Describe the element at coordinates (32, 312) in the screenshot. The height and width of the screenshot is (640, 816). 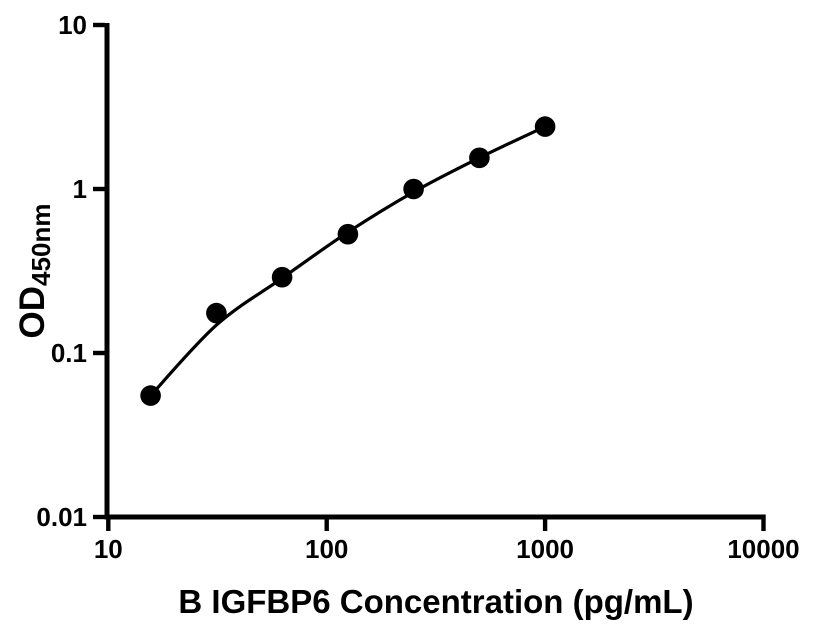
I see `y-axis-title-main: OD` at that location.